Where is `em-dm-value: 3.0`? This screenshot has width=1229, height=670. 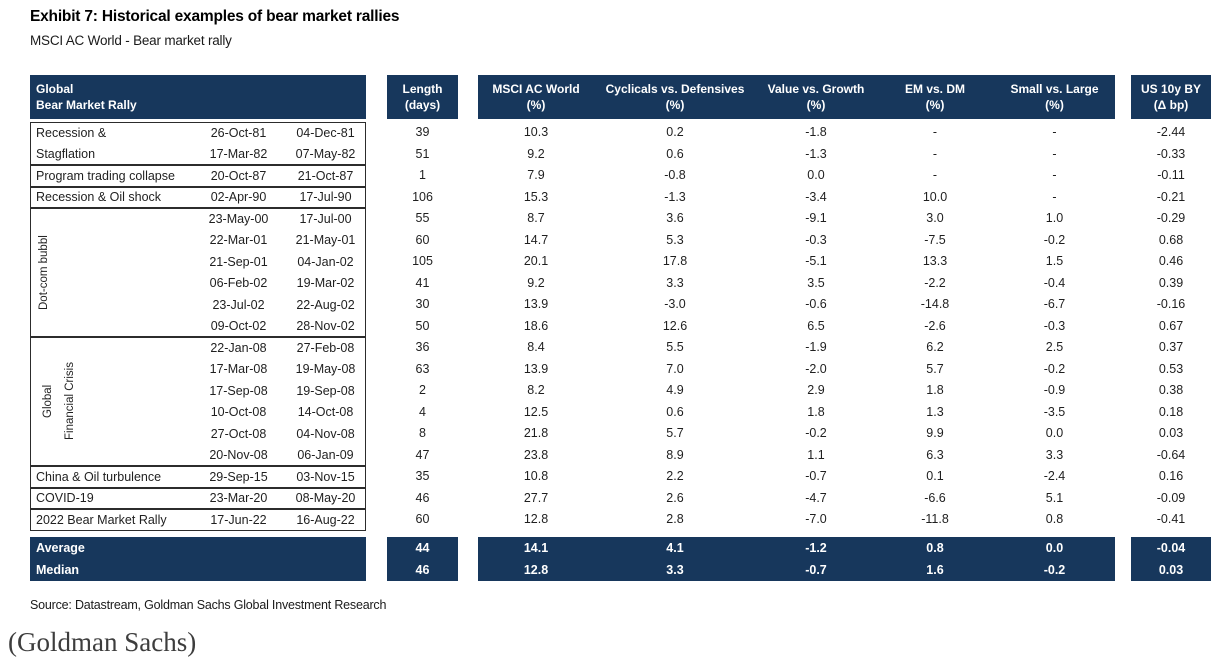 em-dm-value: 3.0 is located at coordinates (935, 218).